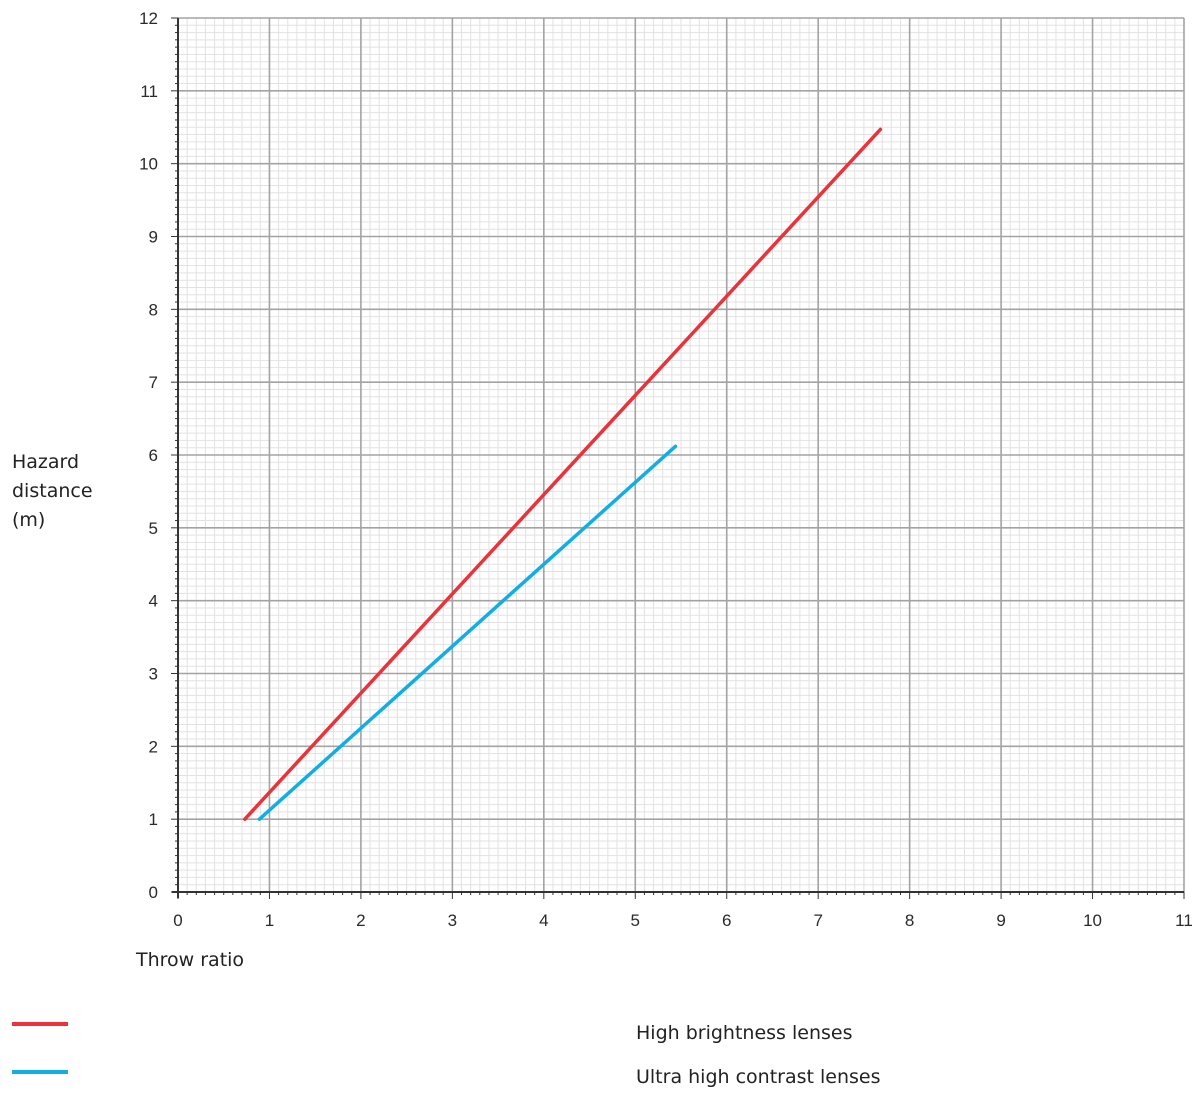 The image size is (1201, 1093). What do you see at coordinates (1092, 920) in the screenshot?
I see `x-tick-label: 10` at bounding box center [1092, 920].